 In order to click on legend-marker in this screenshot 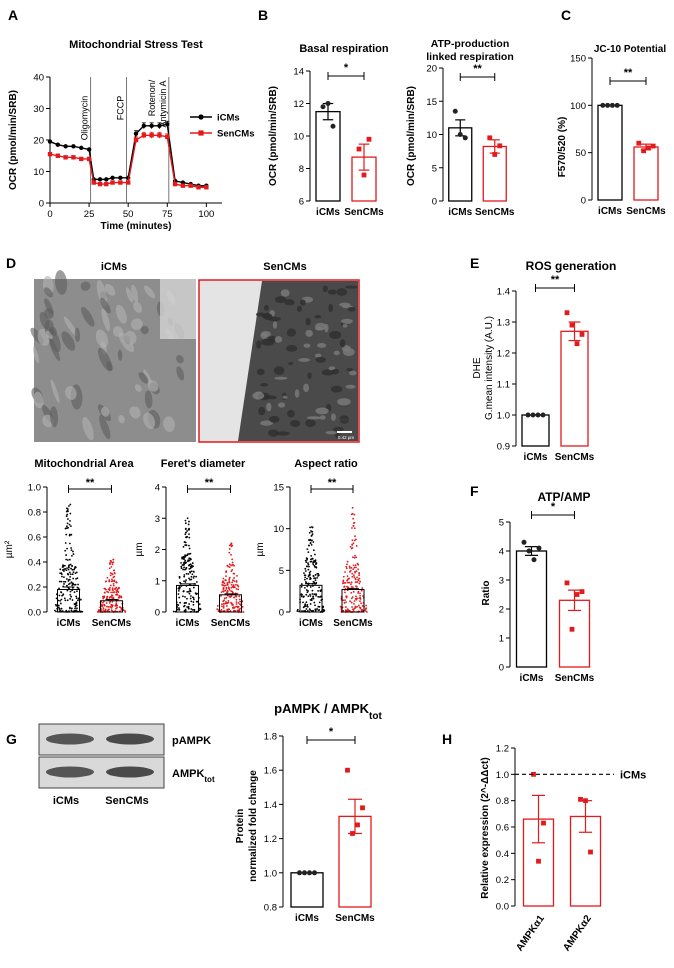, I will do `click(201, 133)`.